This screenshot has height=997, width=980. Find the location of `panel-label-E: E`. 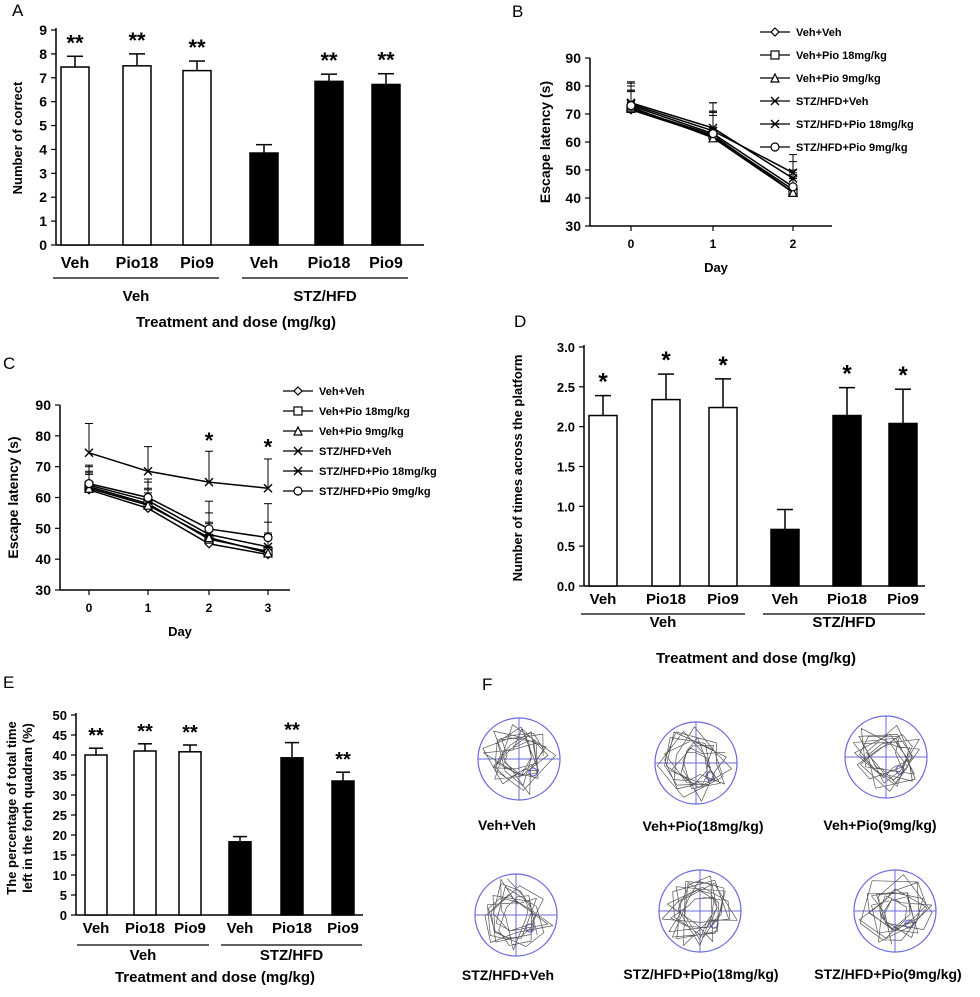

panel-label-E: E is located at coordinates (8, 682).